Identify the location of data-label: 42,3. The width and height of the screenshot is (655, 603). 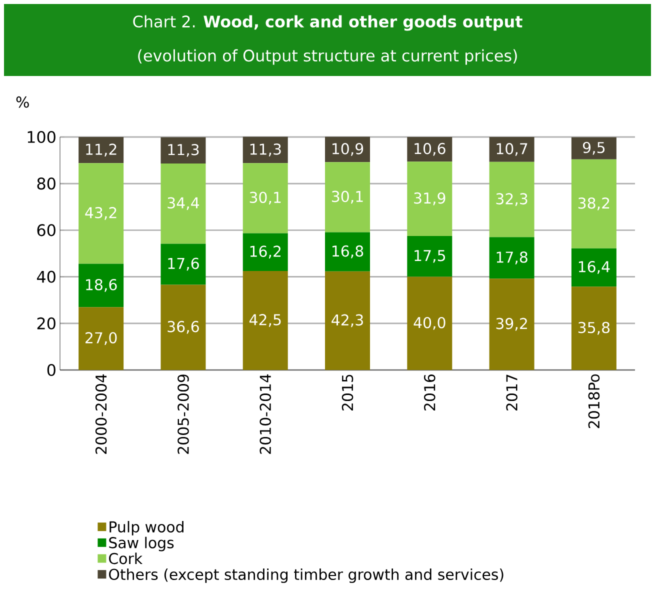
(347, 321).